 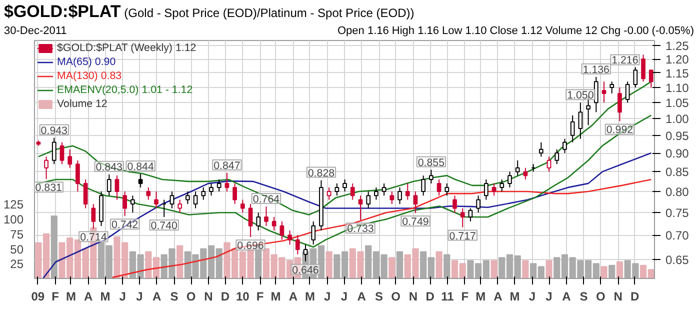 I want to click on y-tick-label: 0.80, so click(x=678, y=192).